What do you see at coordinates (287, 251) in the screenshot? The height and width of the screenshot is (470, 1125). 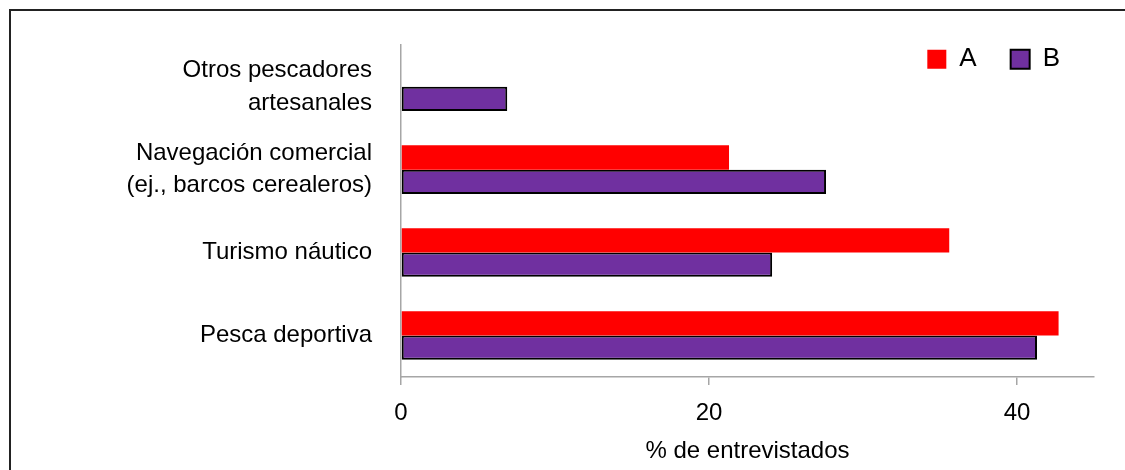 I see `y-tick-label: Turismo náutico` at bounding box center [287, 251].